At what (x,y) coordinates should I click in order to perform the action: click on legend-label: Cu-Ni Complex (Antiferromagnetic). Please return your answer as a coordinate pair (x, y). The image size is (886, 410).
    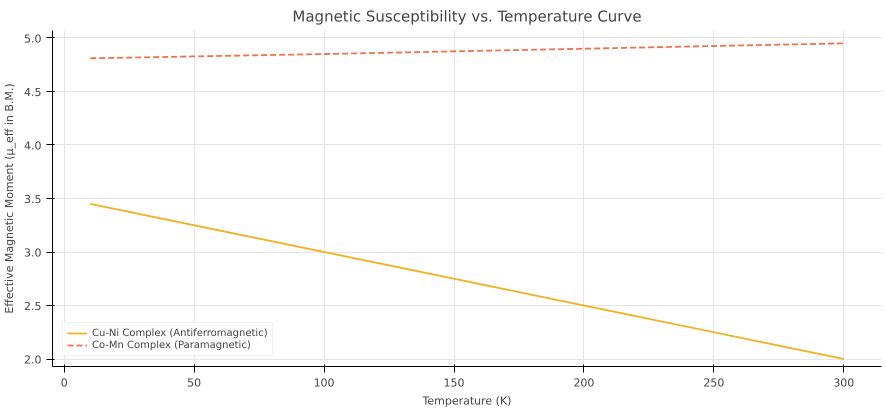
    Looking at the image, I should click on (180, 333).